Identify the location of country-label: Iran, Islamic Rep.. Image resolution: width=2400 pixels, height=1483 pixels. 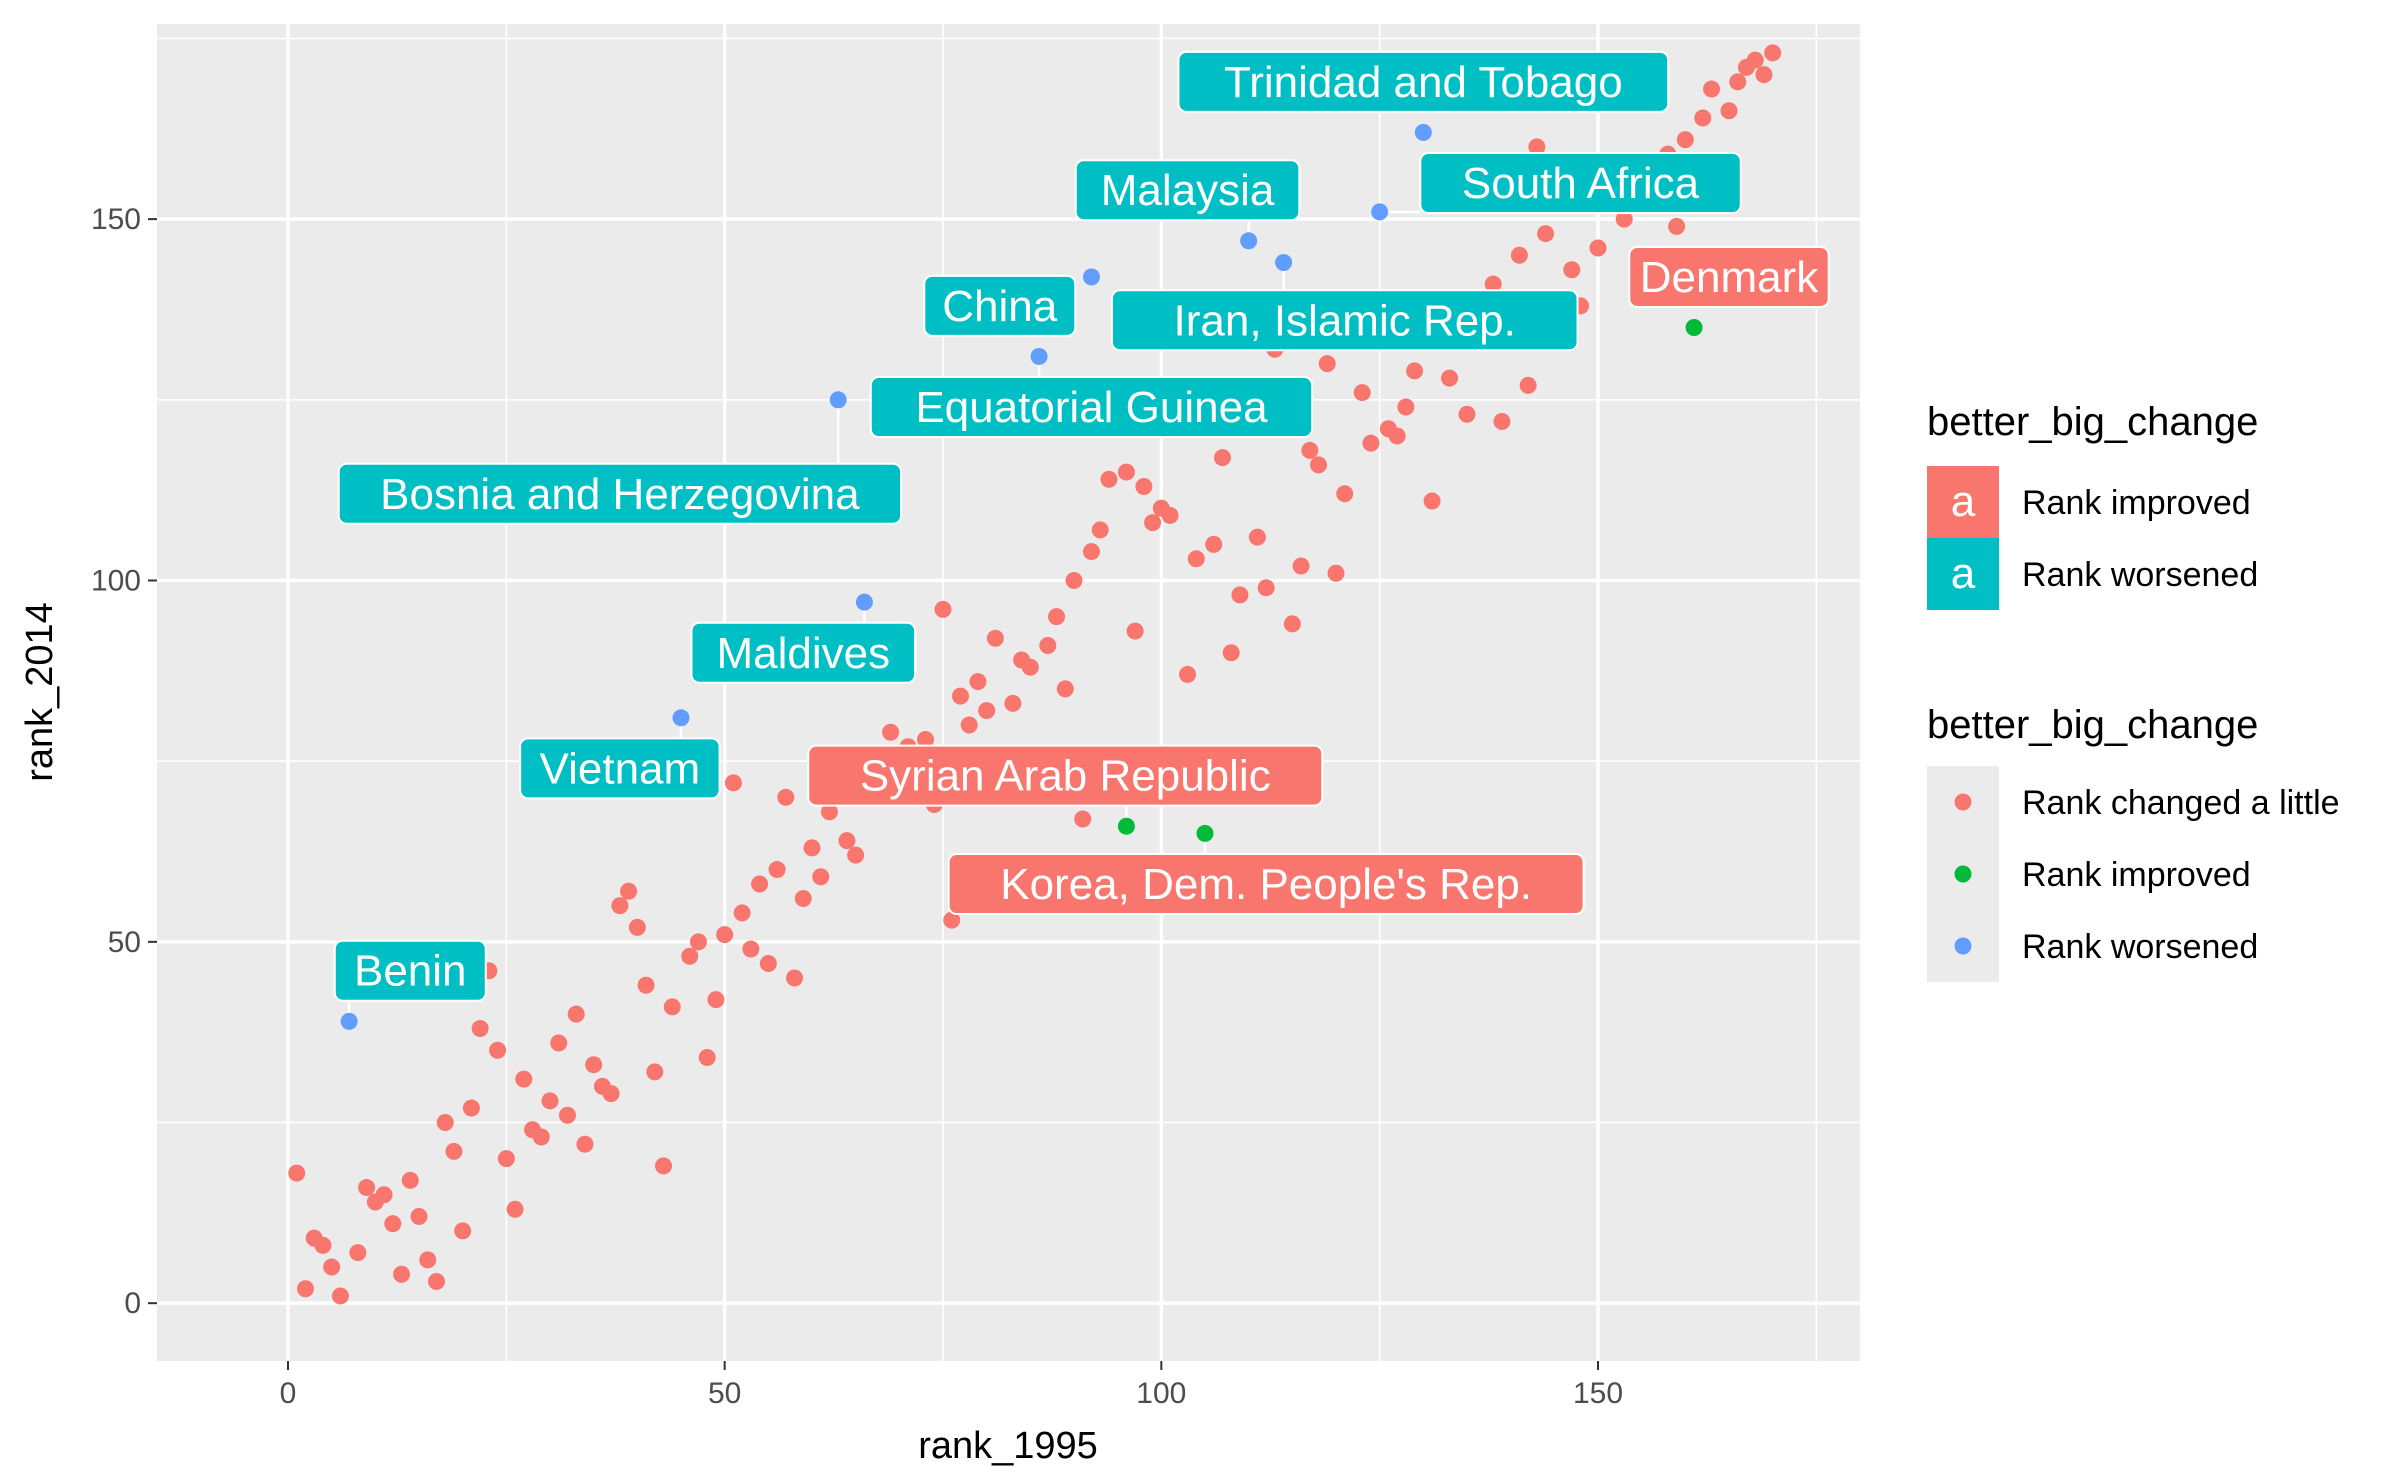
(1345, 320).